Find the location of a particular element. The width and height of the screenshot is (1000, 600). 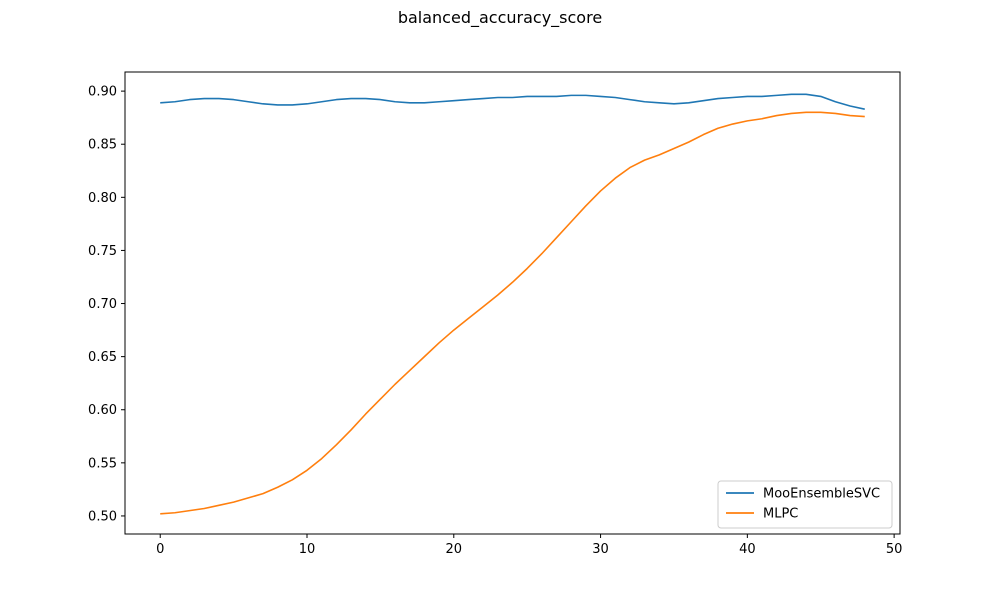

legend-label-mooensemblesvc: MooEnsembleSVC is located at coordinates (821, 494).